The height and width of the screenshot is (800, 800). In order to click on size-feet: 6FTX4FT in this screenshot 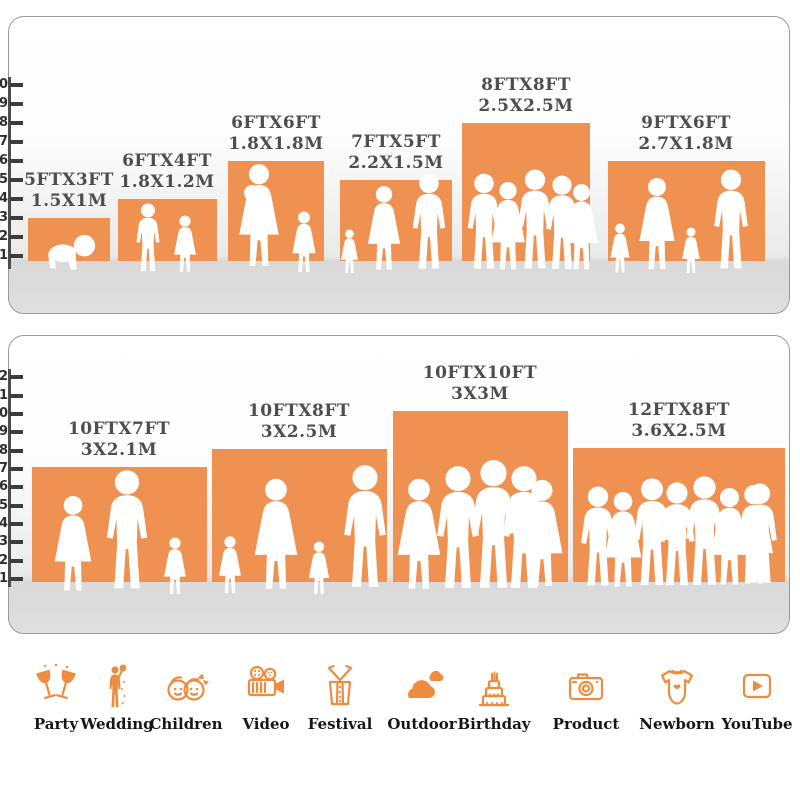, I will do `click(167, 161)`.